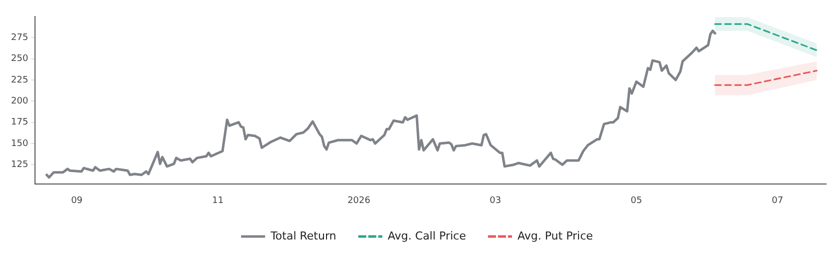 This screenshot has width=840, height=260. What do you see at coordinates (19, 59) in the screenshot?
I see `y-tick-label: 250` at bounding box center [19, 59].